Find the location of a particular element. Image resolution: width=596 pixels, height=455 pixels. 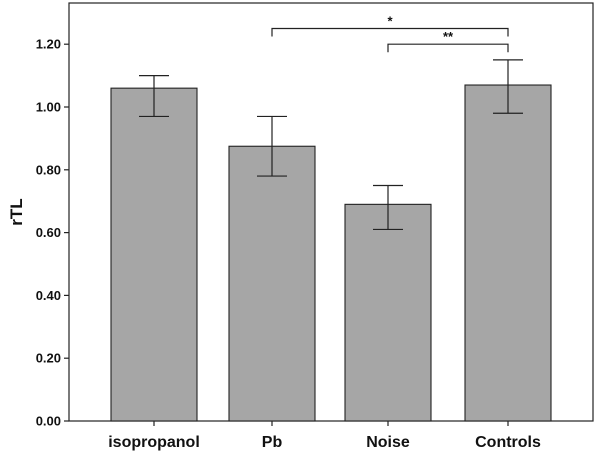

x-tick-label: Noise is located at coordinates (388, 442).